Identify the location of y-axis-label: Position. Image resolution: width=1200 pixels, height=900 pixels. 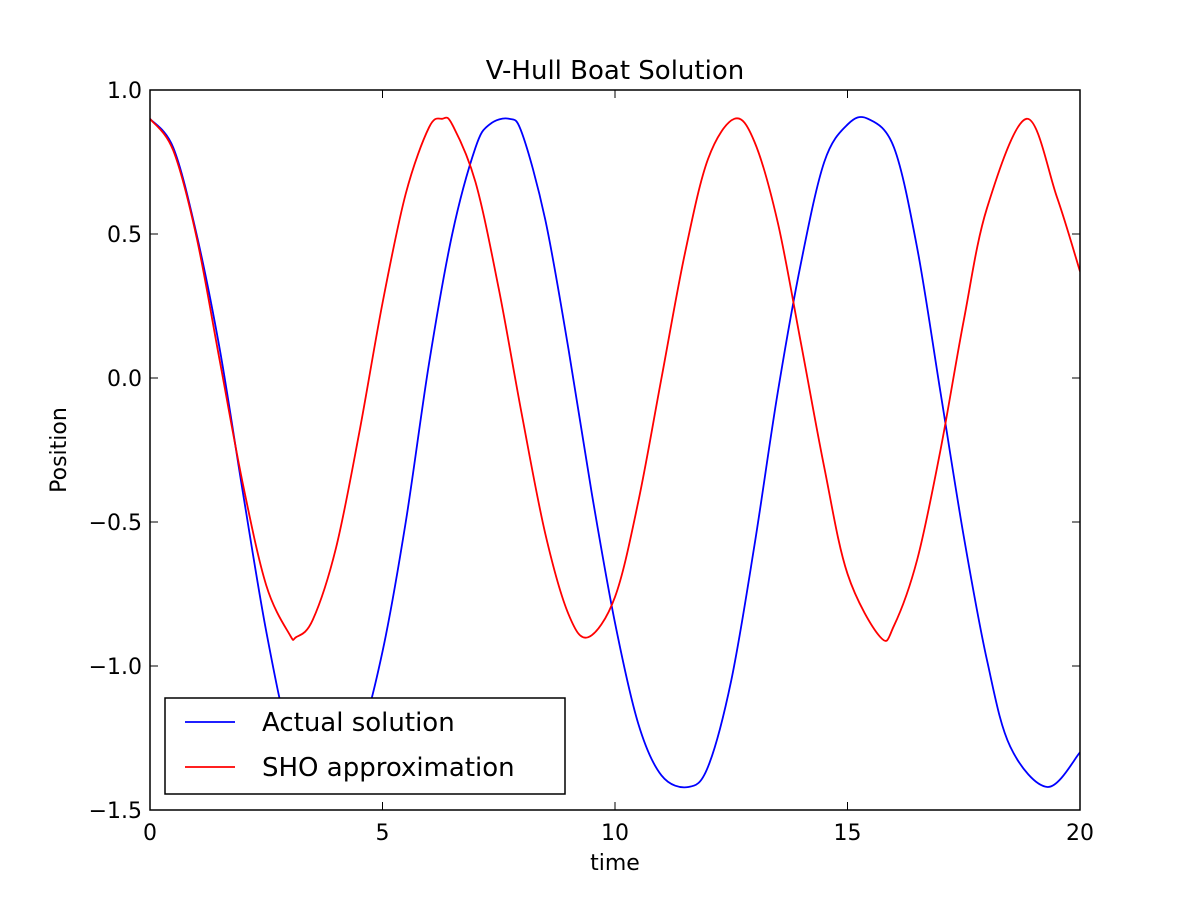
(59, 450).